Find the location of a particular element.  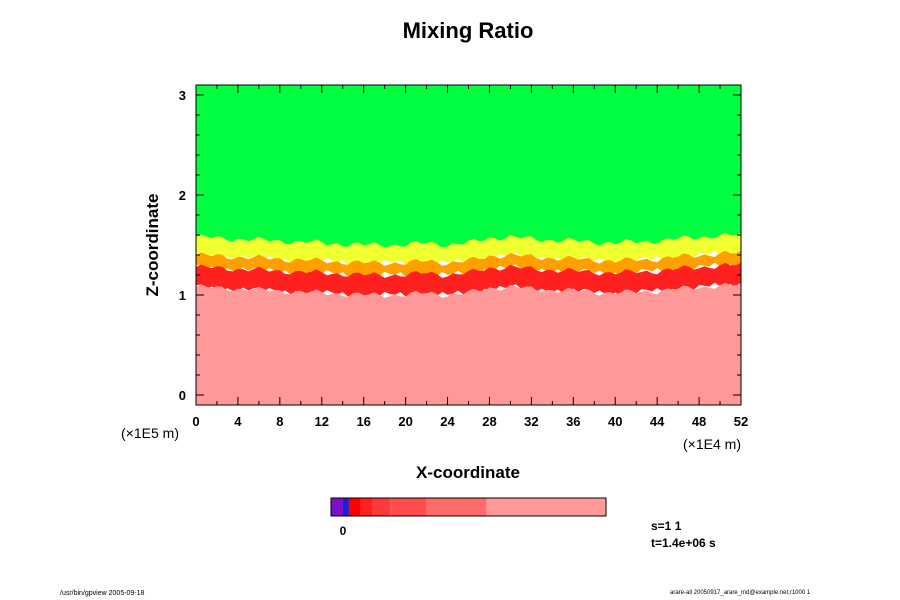

region-lower is located at coordinates (468, 343).